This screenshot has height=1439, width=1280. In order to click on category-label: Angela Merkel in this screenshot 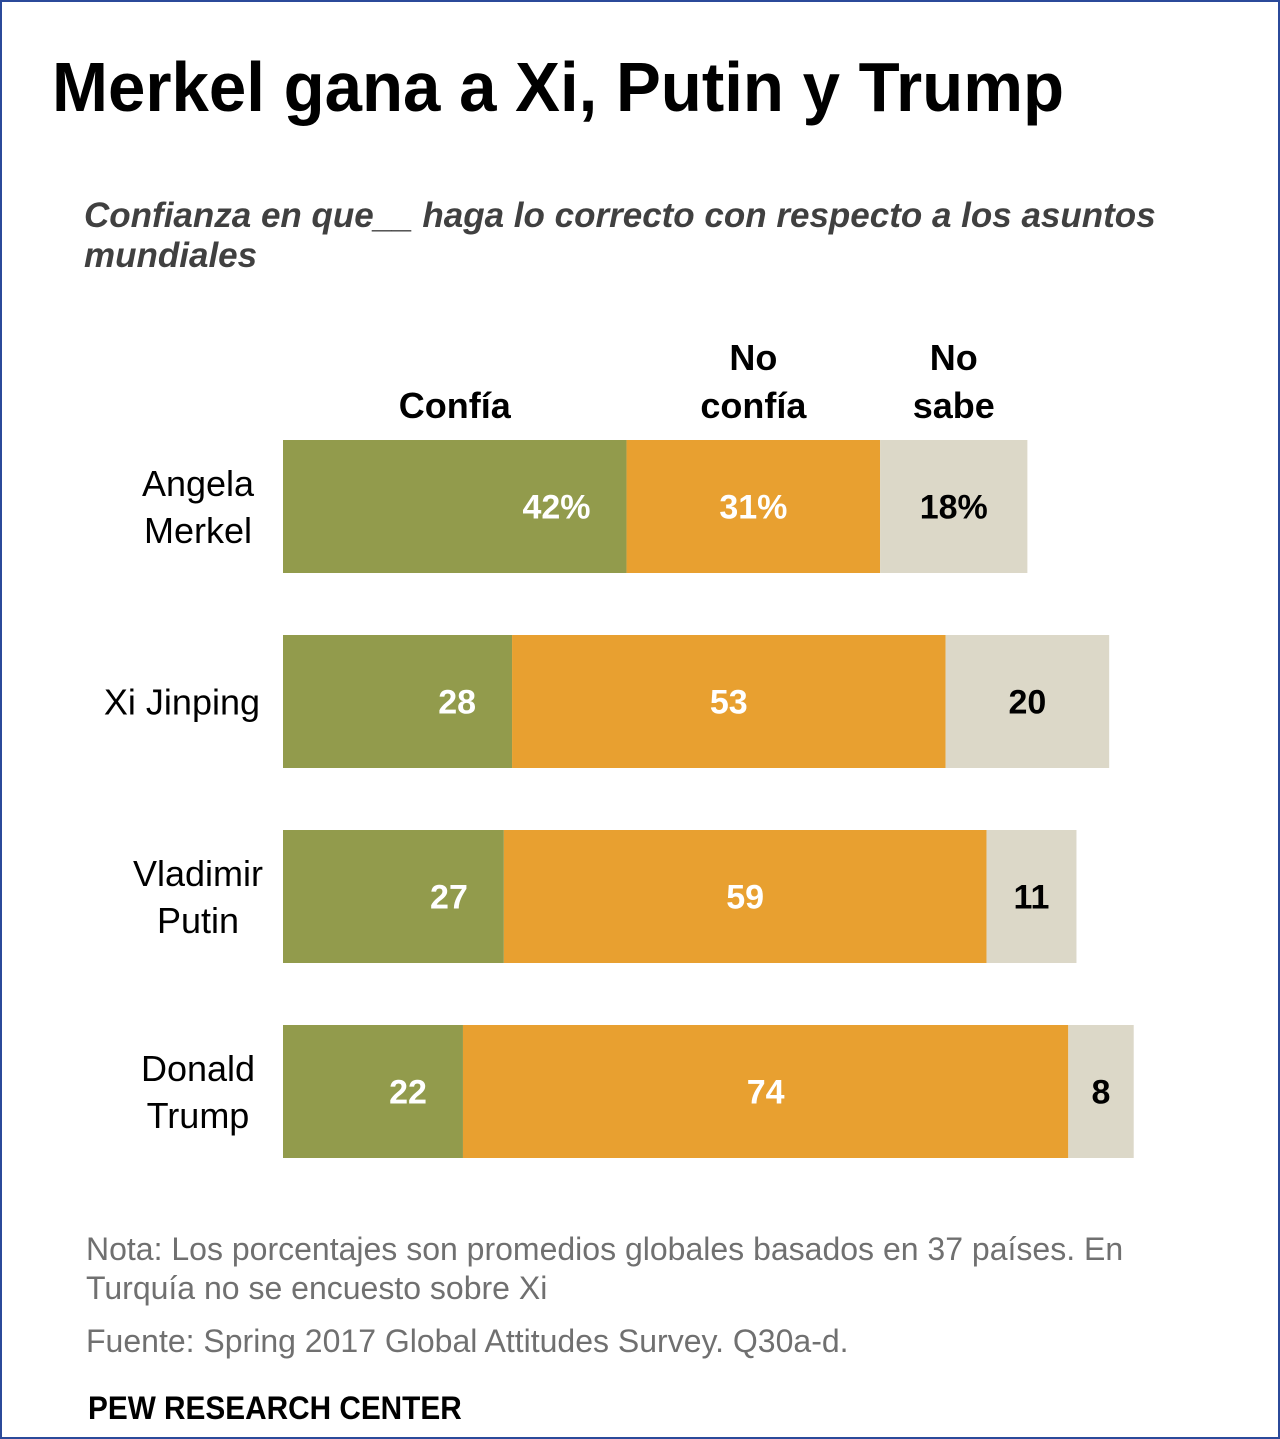, I will do `click(198, 507)`.